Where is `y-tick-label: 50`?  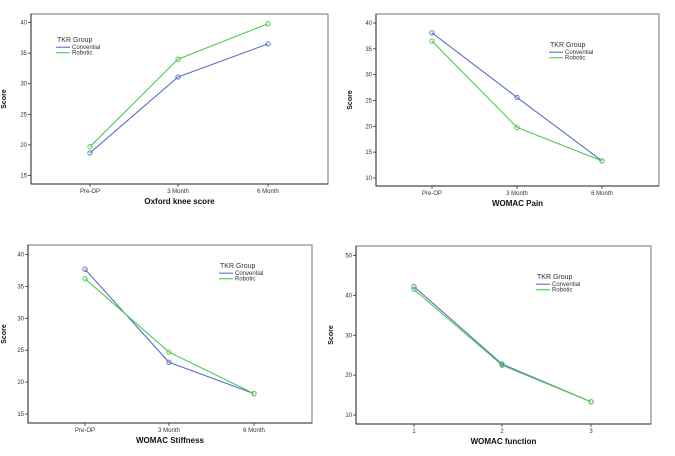
y-tick-label: 50 is located at coordinates (348, 257).